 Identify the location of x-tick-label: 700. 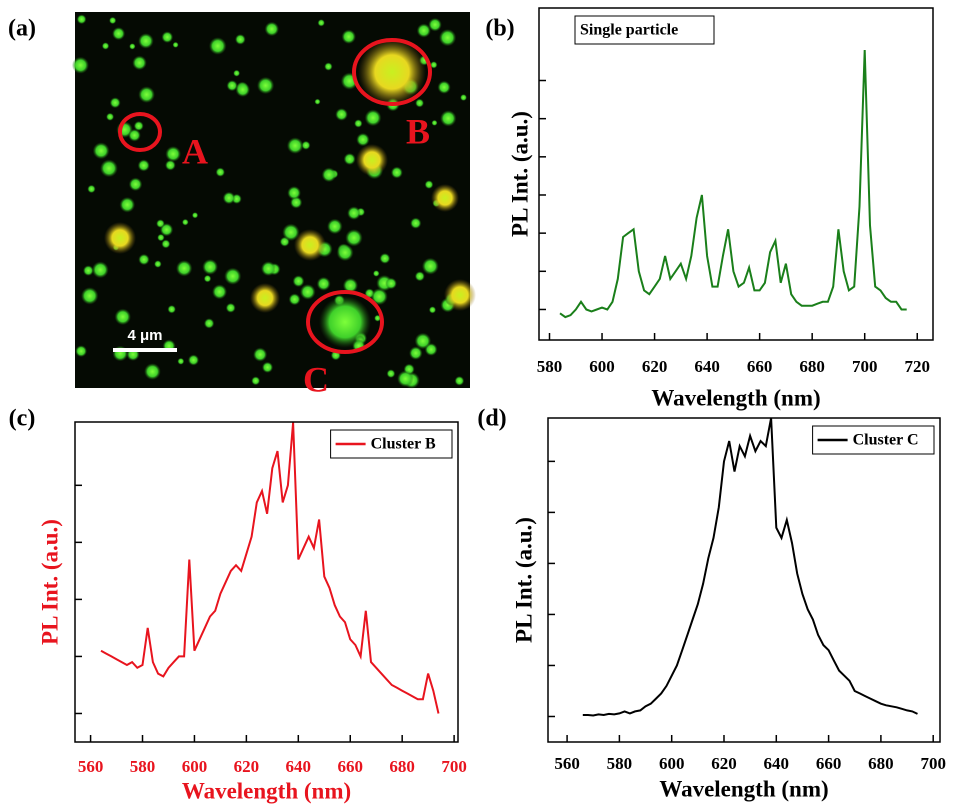
(865, 366).